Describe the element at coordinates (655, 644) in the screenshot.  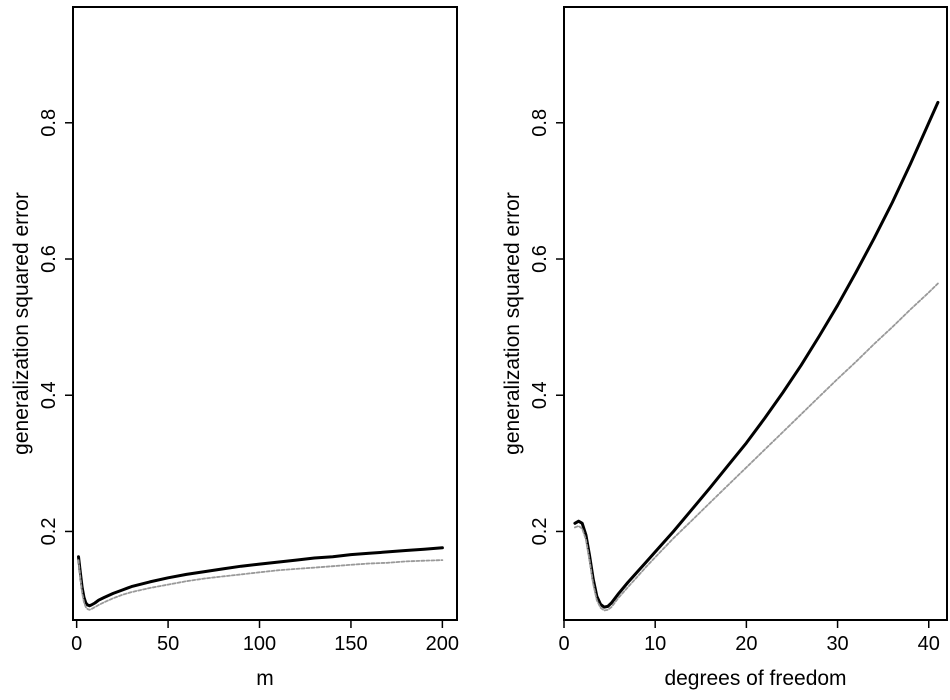
I see `x-tick-label: 10` at that location.